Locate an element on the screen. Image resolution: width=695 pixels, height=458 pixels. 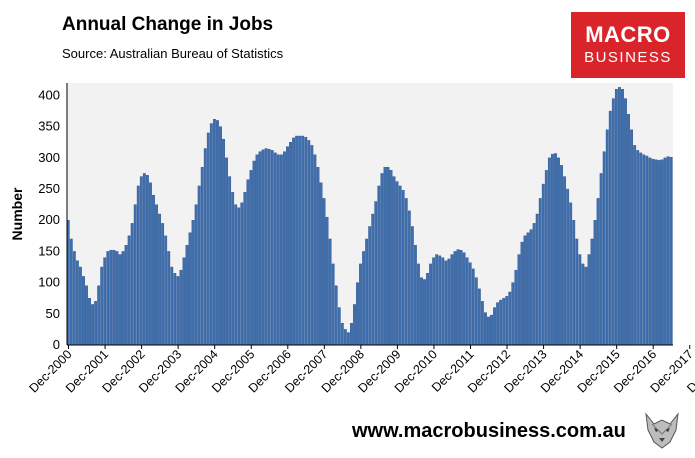
y-tick-label: 0 is located at coordinates (56, 344).